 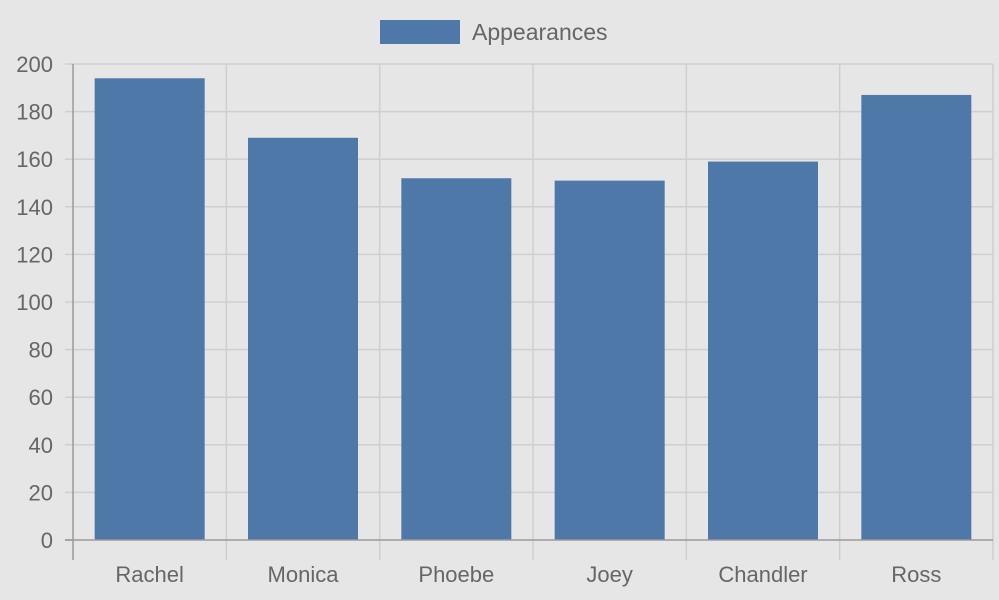 I want to click on x-tick-label: Joey, so click(x=609, y=574).